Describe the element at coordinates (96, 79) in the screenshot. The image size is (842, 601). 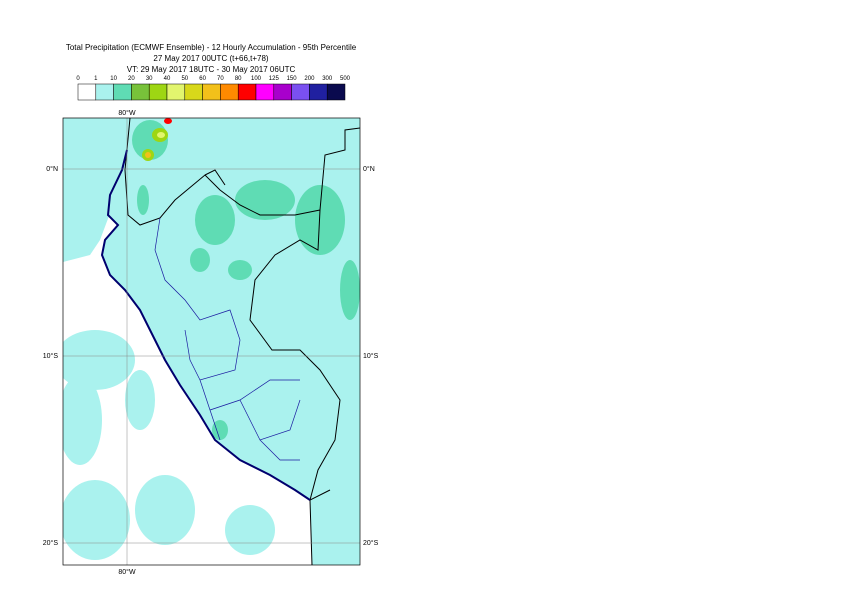
I see `legend-label: 1` at that location.